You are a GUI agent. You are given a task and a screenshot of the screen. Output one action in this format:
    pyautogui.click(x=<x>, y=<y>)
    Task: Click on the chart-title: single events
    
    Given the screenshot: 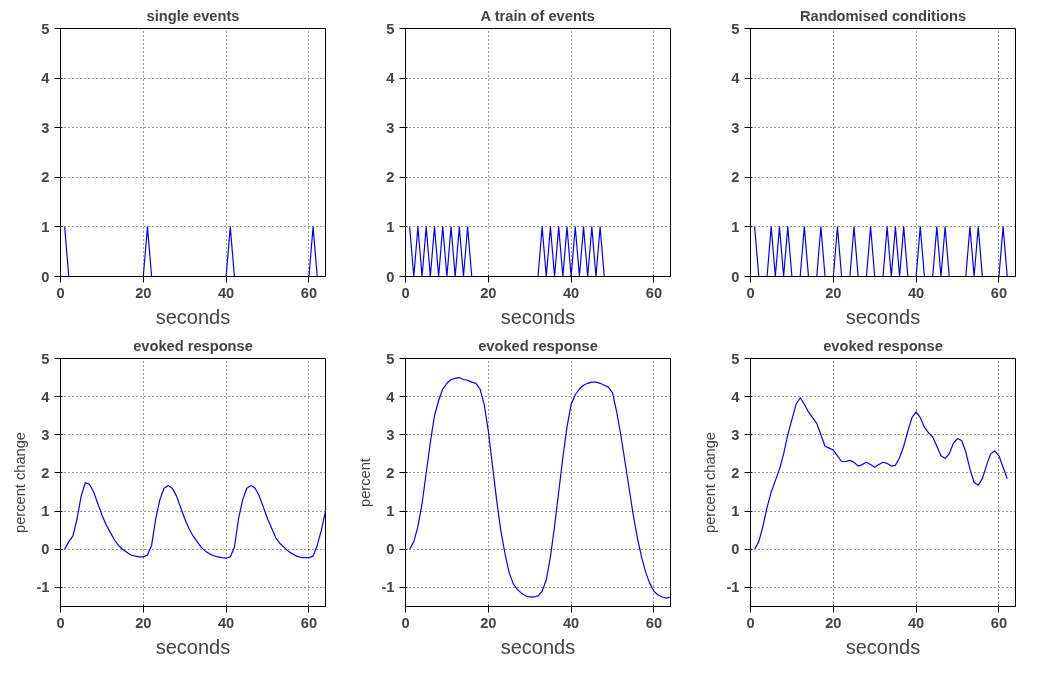 What is the action you would take?
    pyautogui.click(x=193, y=15)
    